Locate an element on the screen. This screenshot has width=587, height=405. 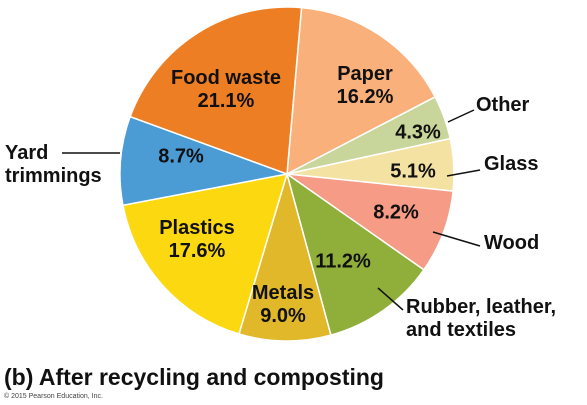
category-label: Food waste is located at coordinates (226, 78).